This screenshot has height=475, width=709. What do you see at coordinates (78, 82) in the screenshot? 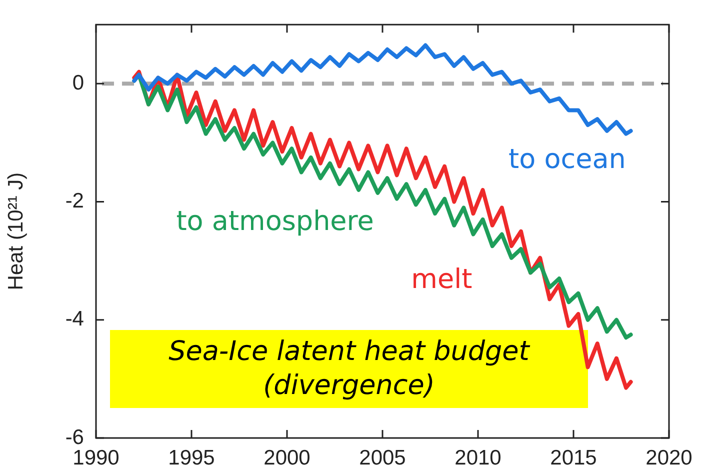
I see `y-tick-label: 0` at bounding box center [78, 82].